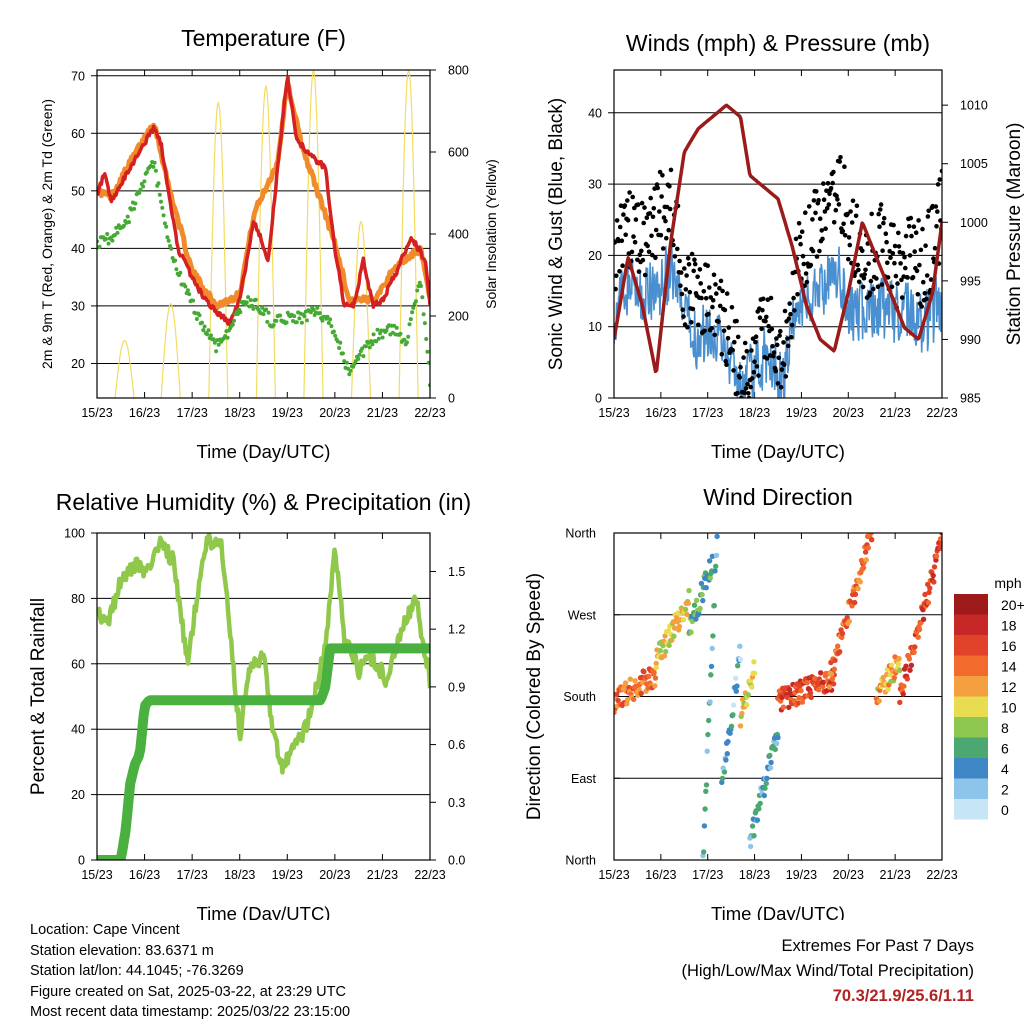 The height and width of the screenshot is (1024, 1024). I want to click on y-tick-label: 10, so click(595, 327).